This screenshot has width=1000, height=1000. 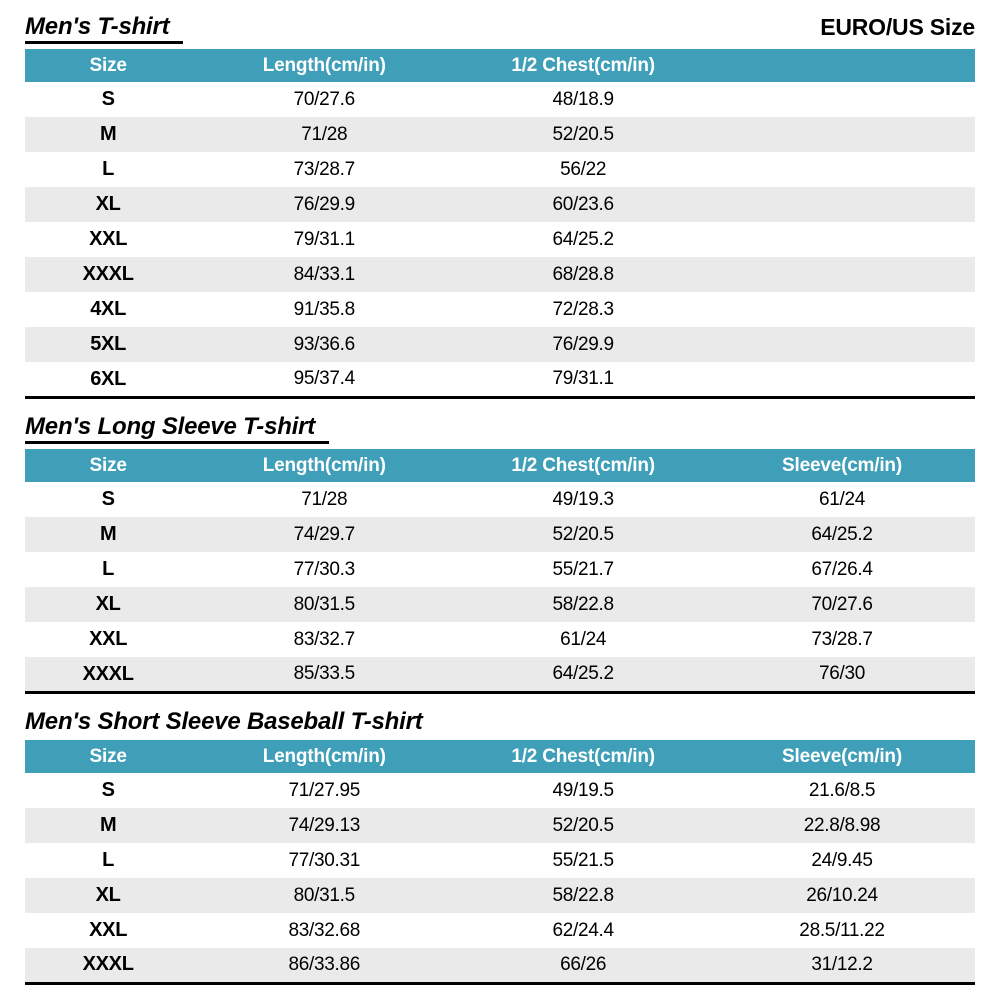 I want to click on value-cell: 85/33.5, so click(x=324, y=674).